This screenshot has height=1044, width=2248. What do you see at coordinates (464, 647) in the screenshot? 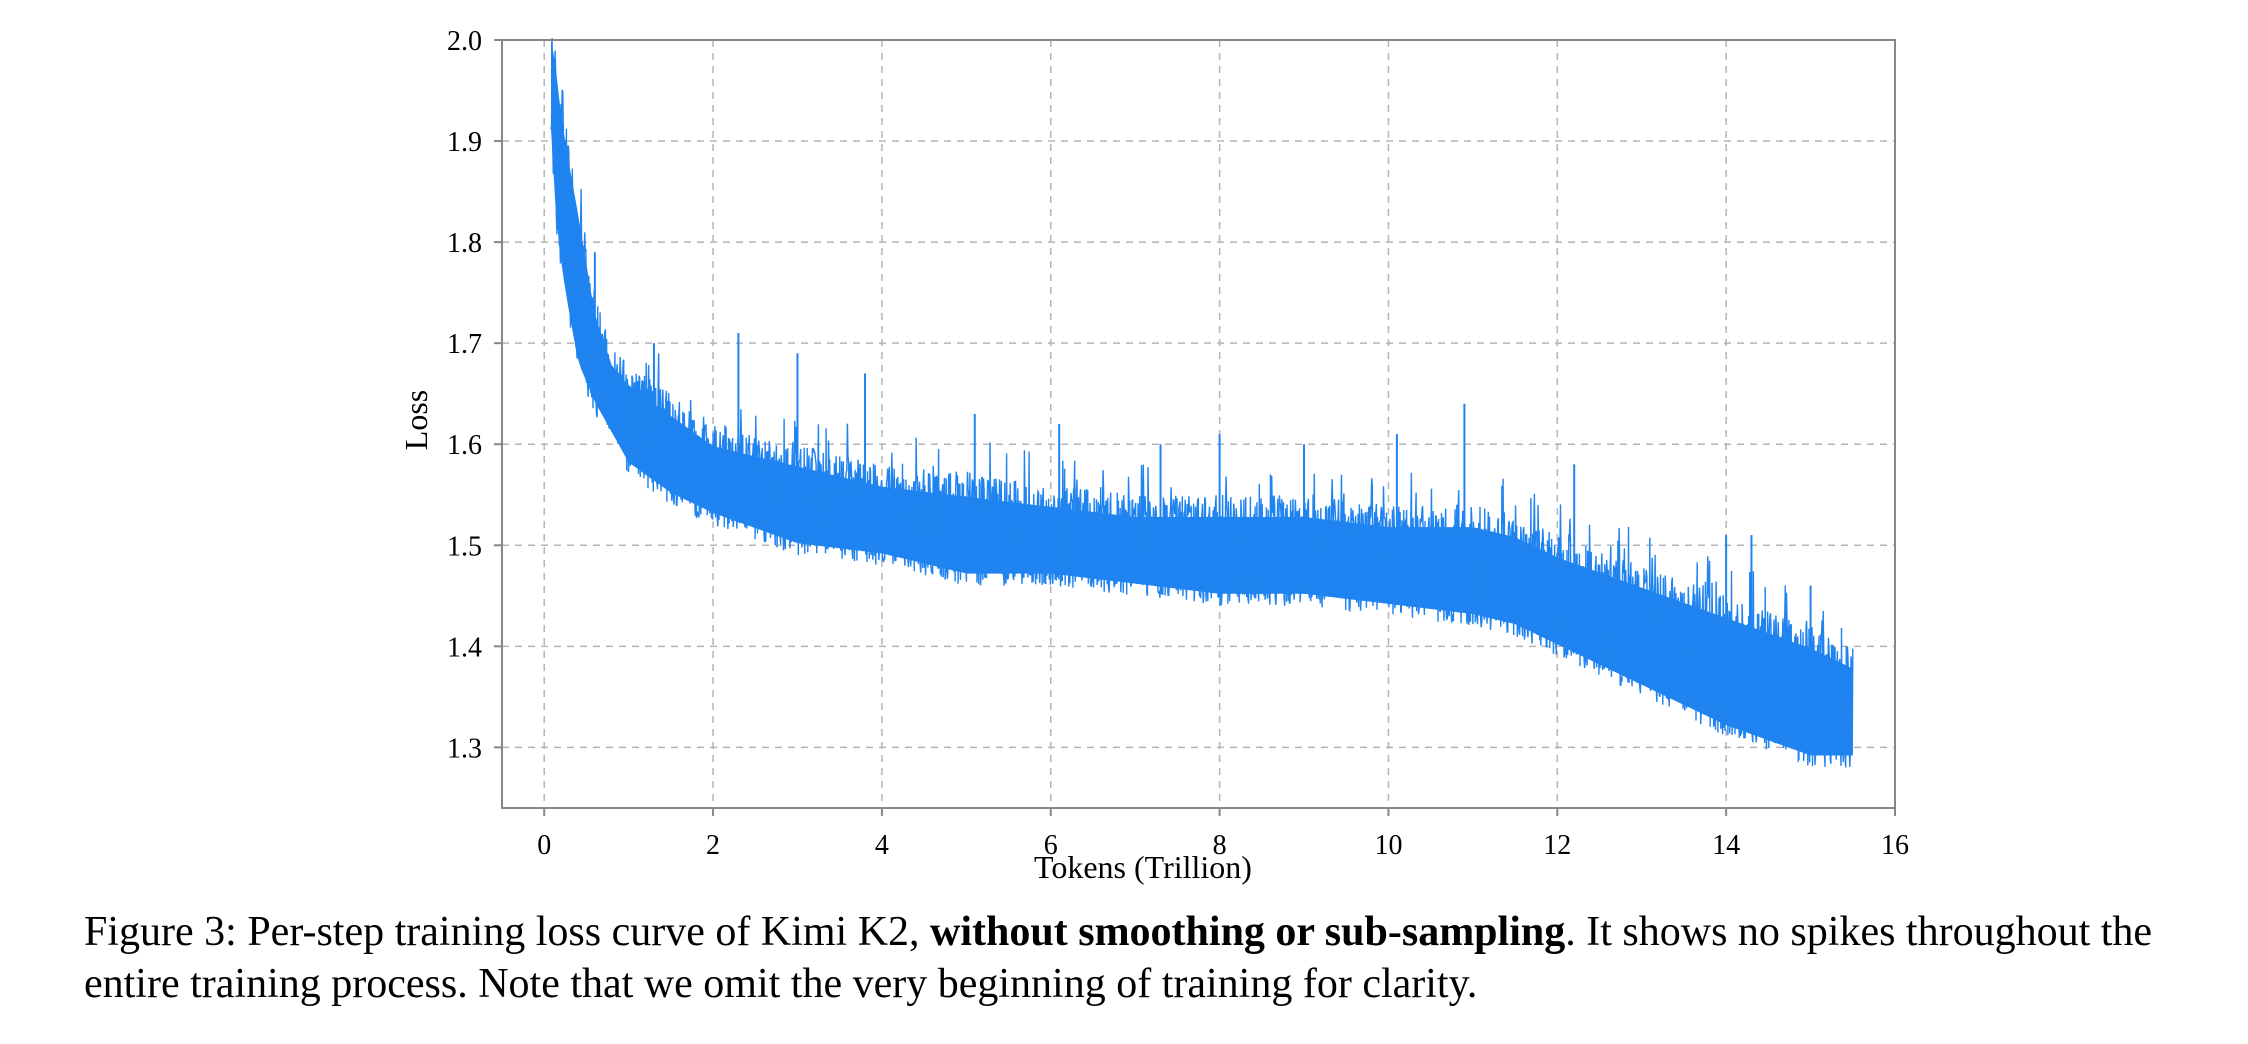
I see `y-tick-label: 1.4` at bounding box center [464, 647].